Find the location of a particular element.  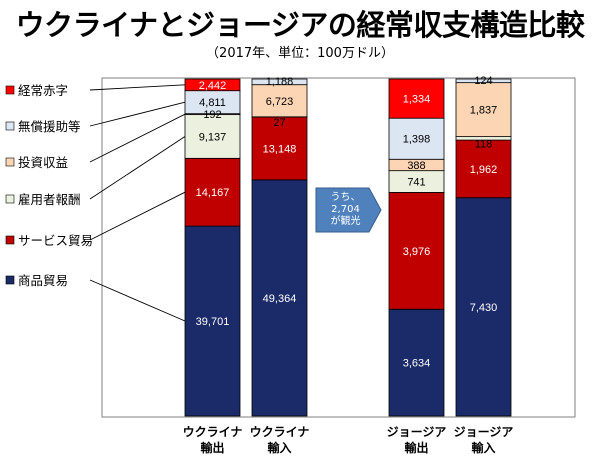

category-label-4-line-1: ジョージア is located at coordinates (484, 432).